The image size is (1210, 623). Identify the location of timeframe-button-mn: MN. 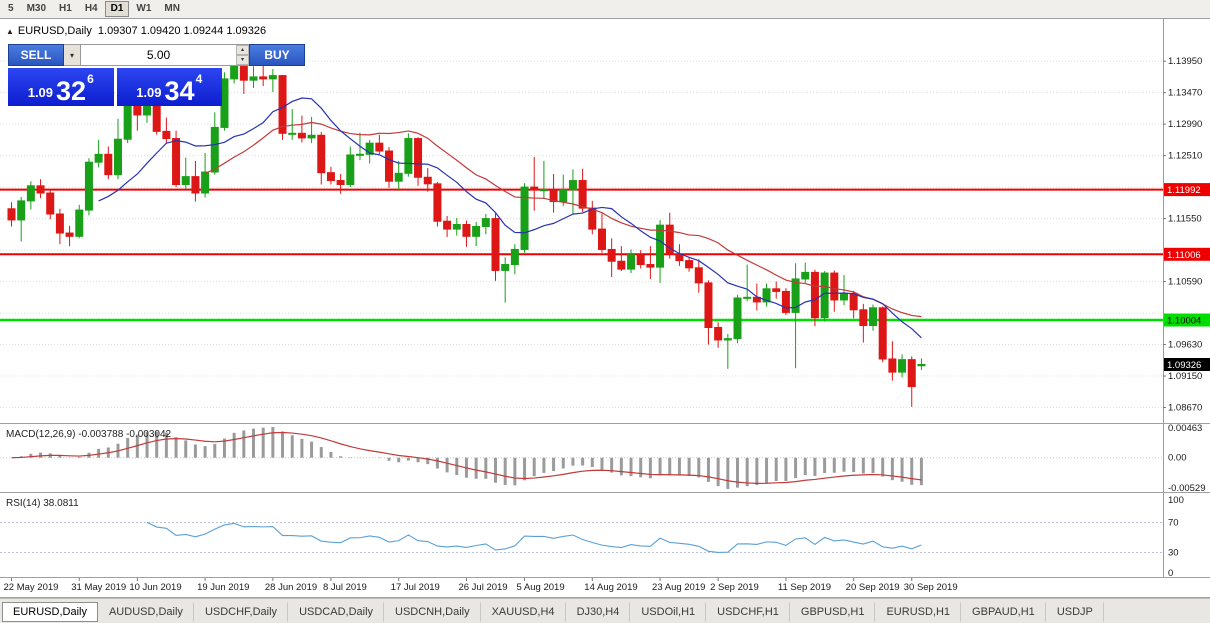
(172, 9).